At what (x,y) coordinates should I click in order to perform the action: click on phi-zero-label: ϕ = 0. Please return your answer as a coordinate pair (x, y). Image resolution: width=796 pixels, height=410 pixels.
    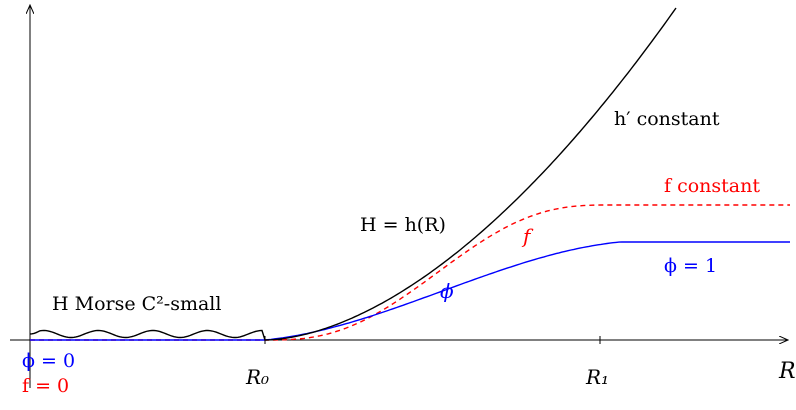
    Looking at the image, I should click on (48, 361).